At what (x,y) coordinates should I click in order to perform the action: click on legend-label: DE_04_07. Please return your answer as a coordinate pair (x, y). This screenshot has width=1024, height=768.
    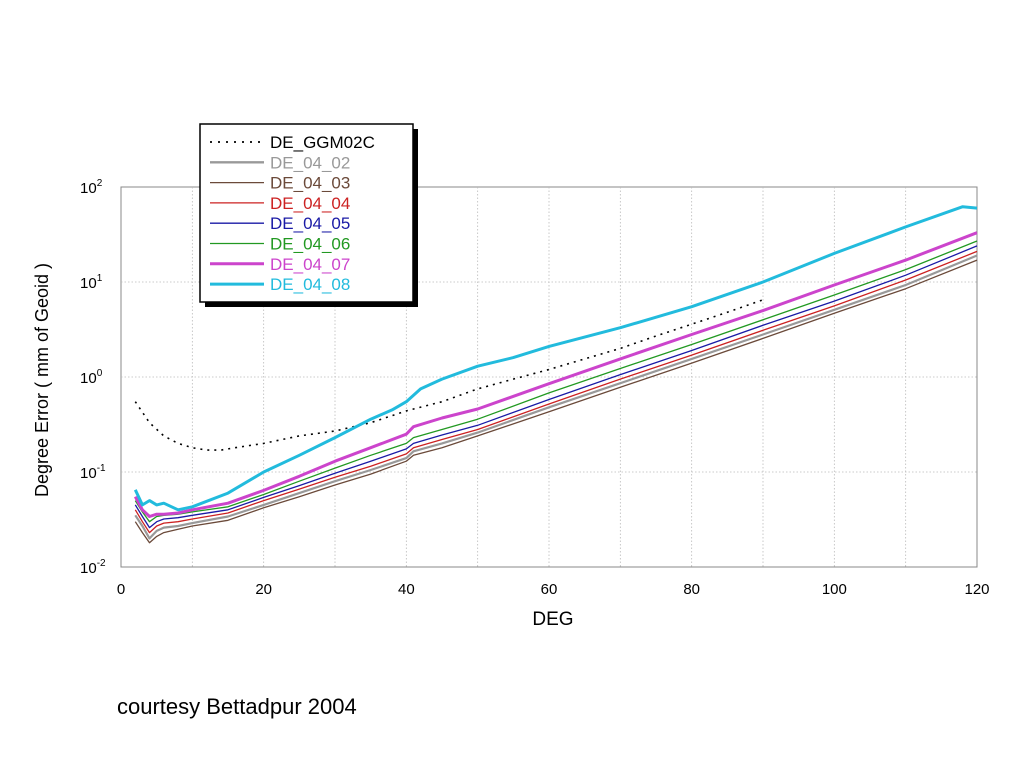
    Looking at the image, I should click on (310, 264).